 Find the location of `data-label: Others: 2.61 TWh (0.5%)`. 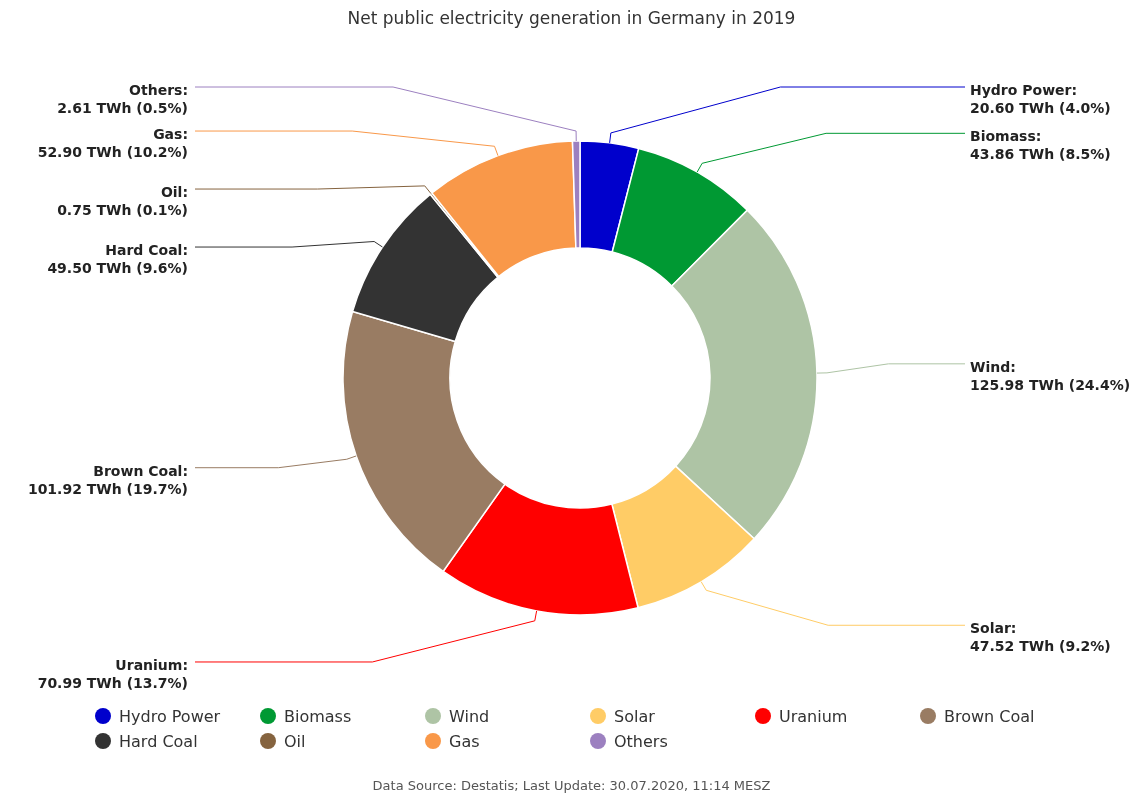

data-label: Others: 2.61 TWh (0.5%) is located at coordinates (122, 99).